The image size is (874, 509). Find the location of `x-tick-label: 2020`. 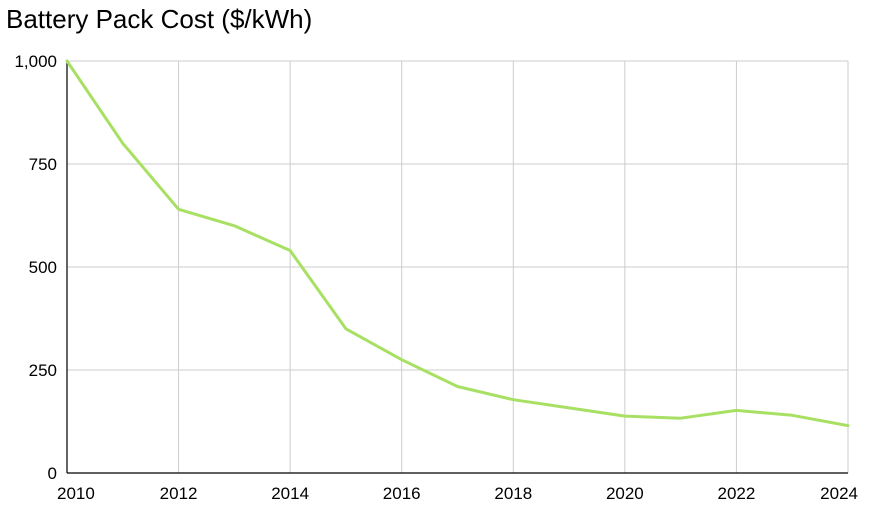

x-tick-label: 2020 is located at coordinates (625, 493).